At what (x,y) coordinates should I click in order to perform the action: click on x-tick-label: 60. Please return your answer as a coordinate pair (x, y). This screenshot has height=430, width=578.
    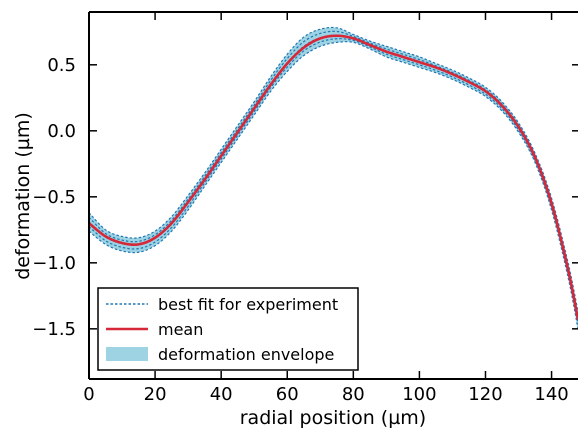
    Looking at the image, I should click on (287, 394).